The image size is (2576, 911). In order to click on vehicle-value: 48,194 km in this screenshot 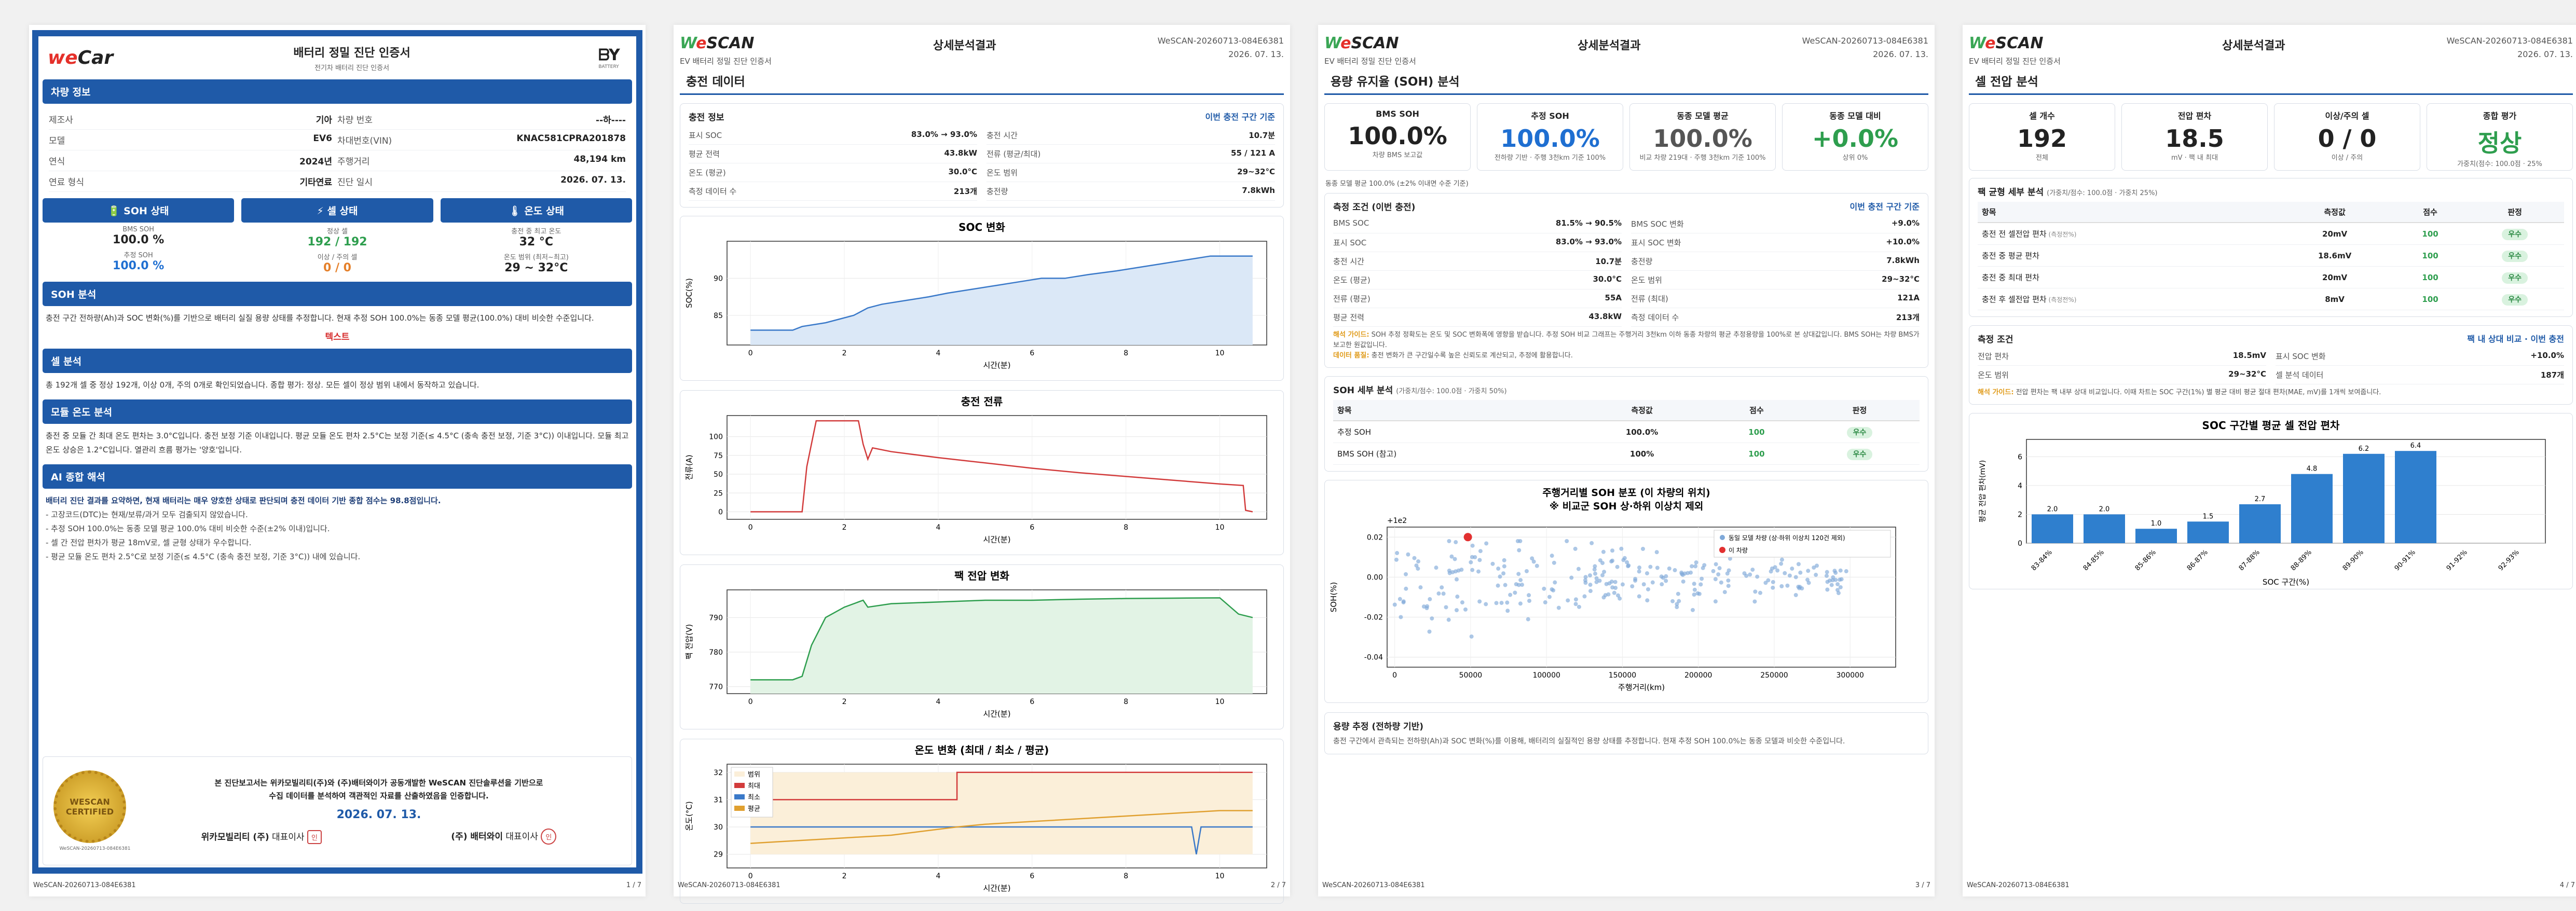, I will do `click(599, 159)`.